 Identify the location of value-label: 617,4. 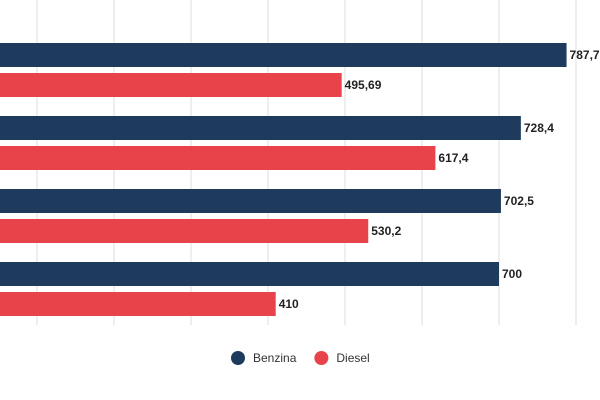
(453, 158).